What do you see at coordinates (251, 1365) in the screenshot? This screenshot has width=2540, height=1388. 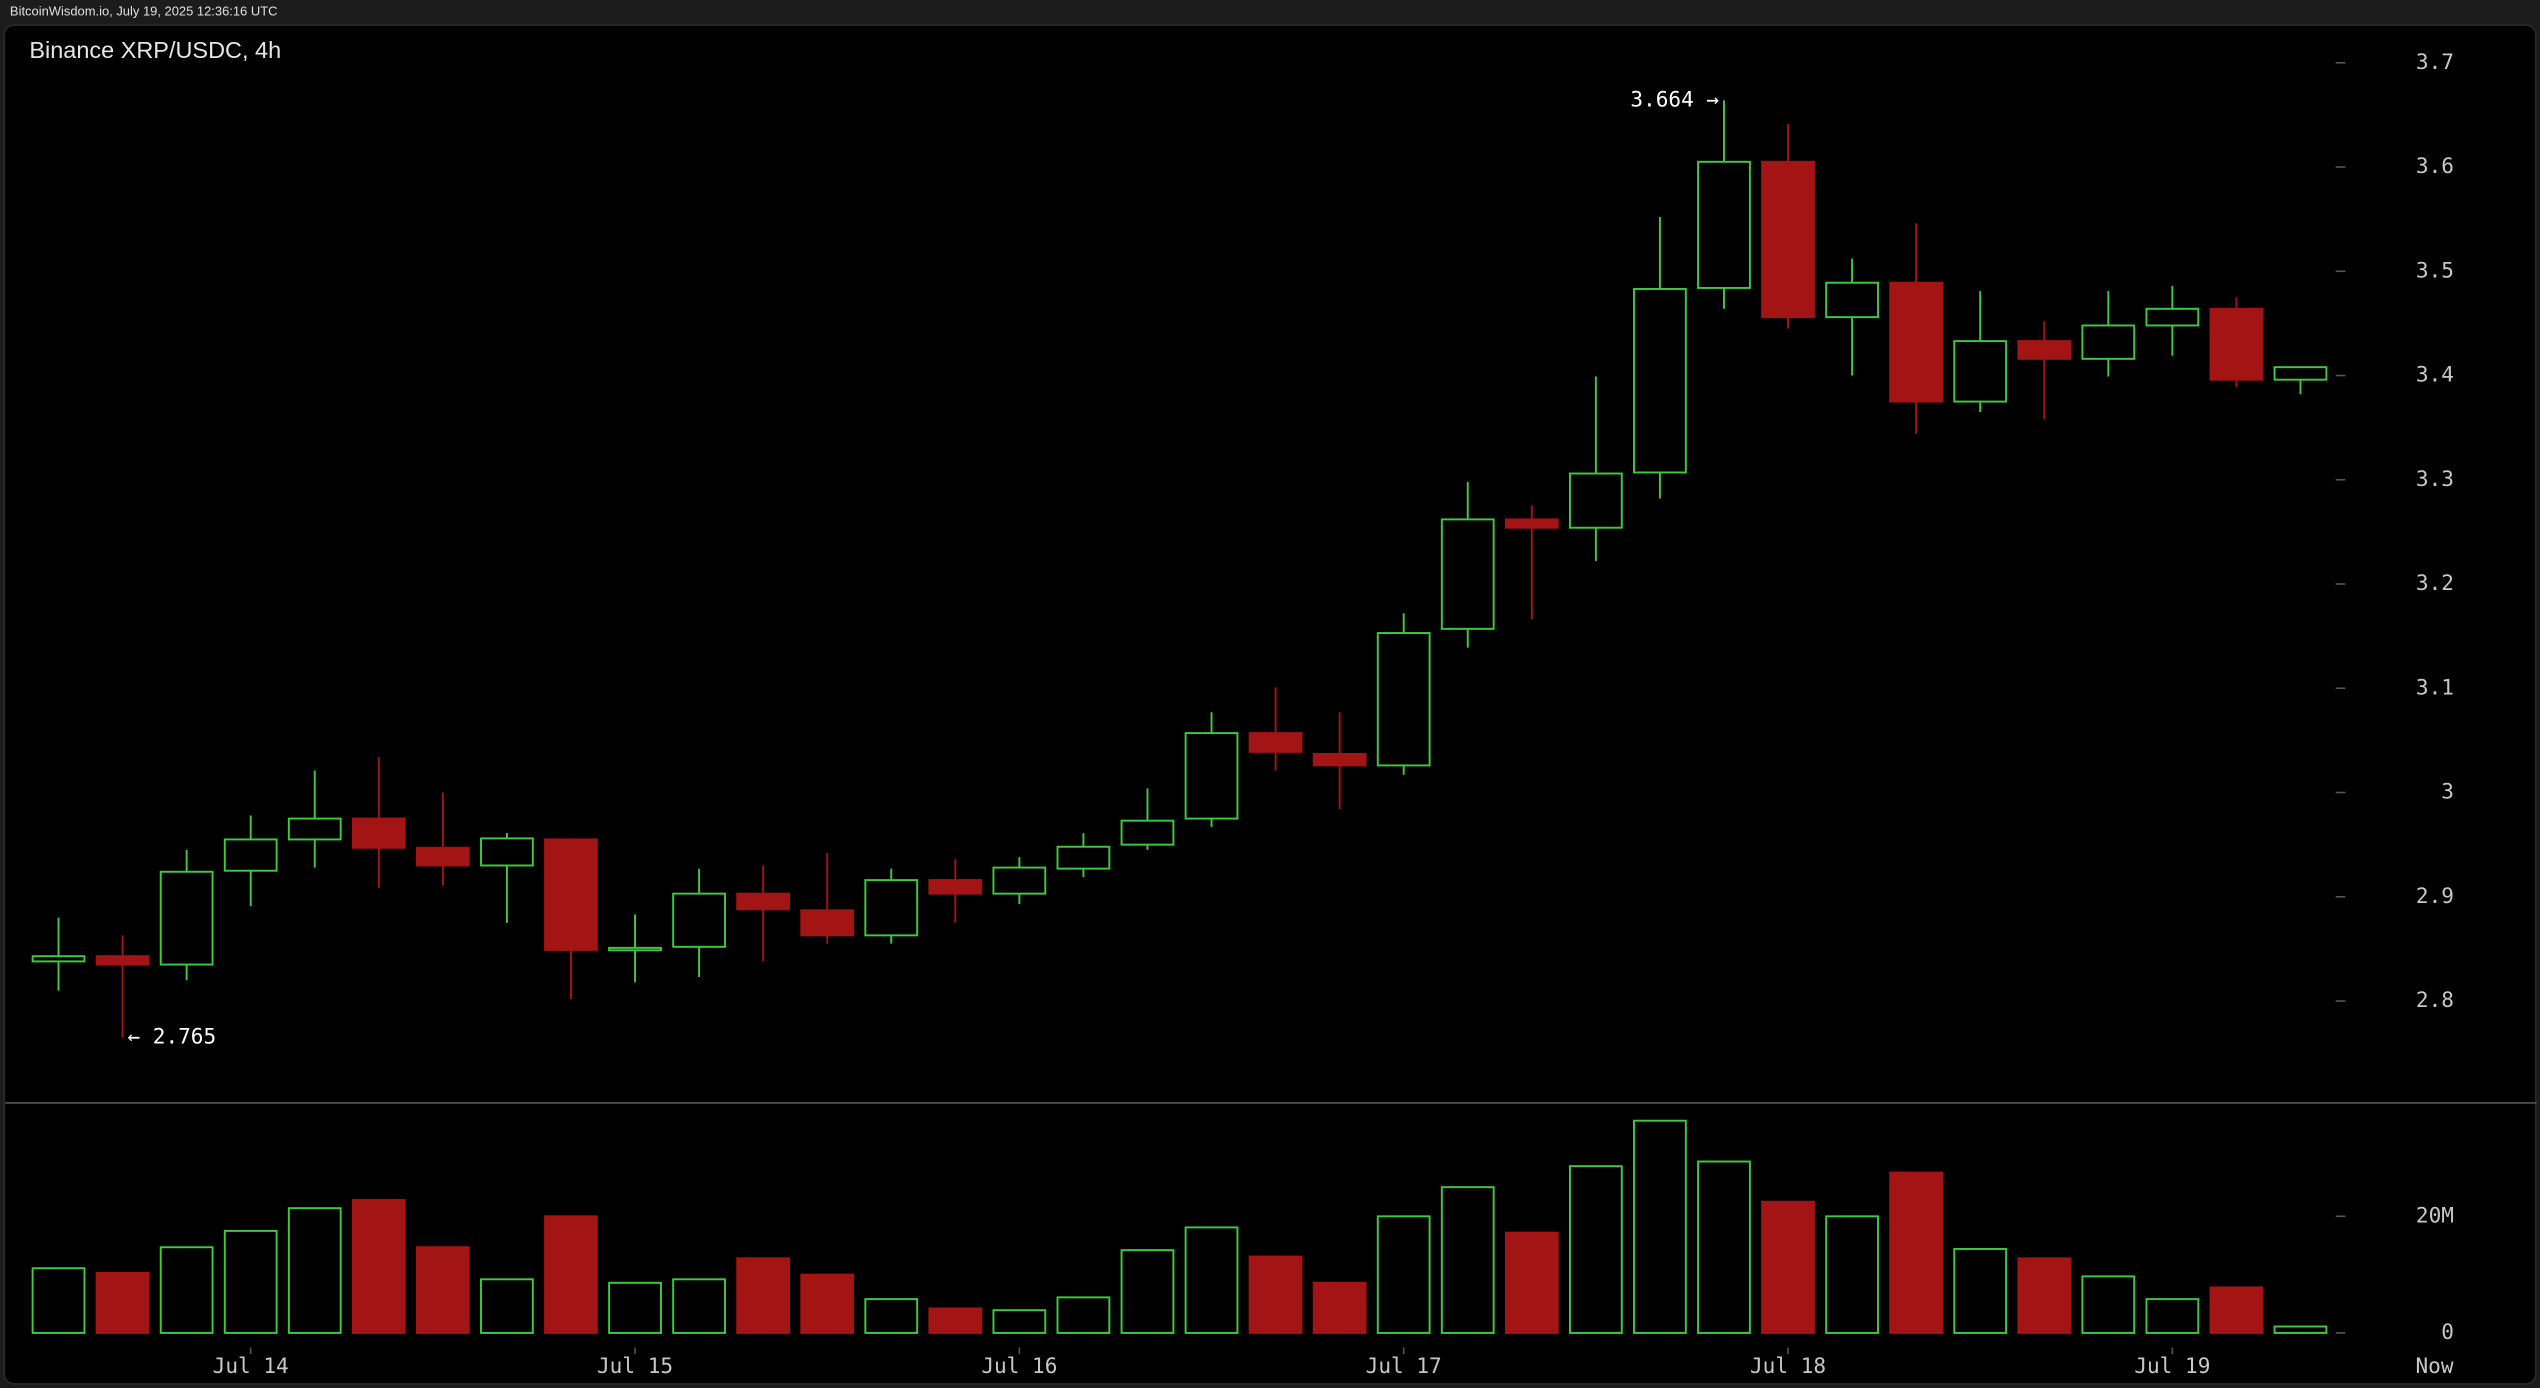 I see `x-tick-label: Jul 14` at bounding box center [251, 1365].